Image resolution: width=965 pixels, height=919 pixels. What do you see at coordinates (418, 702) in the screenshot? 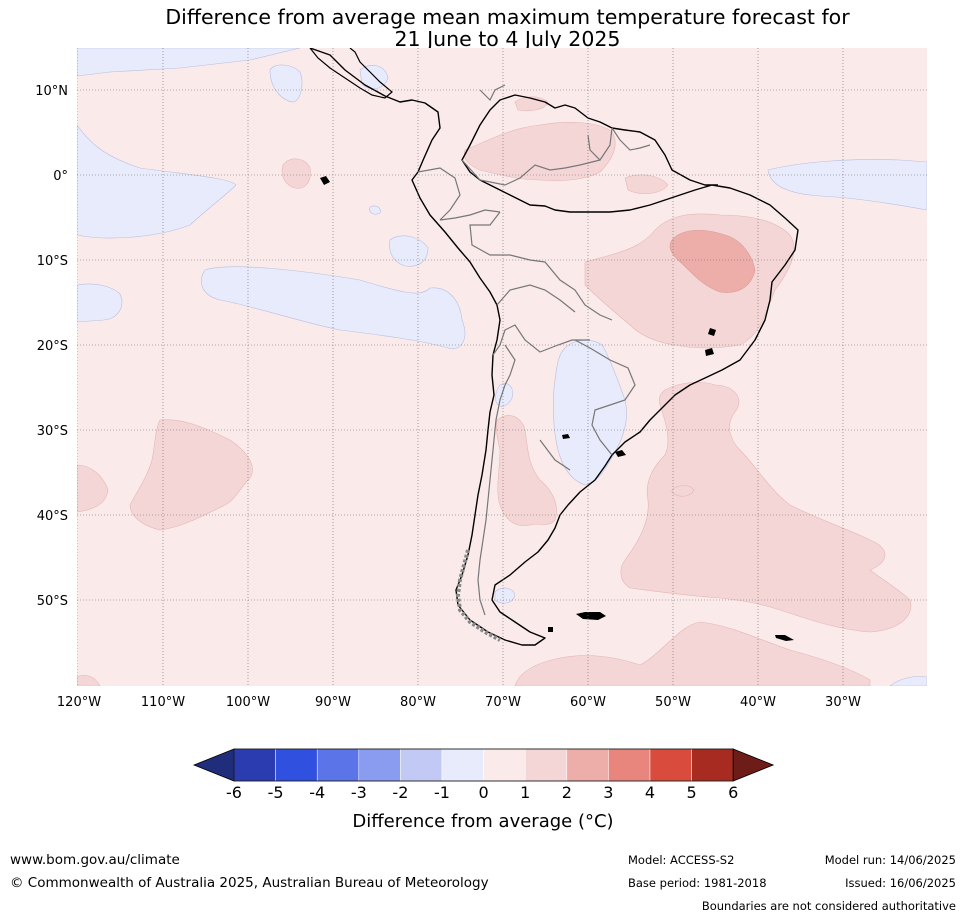
I see `lon-label: 80°W` at bounding box center [418, 702].